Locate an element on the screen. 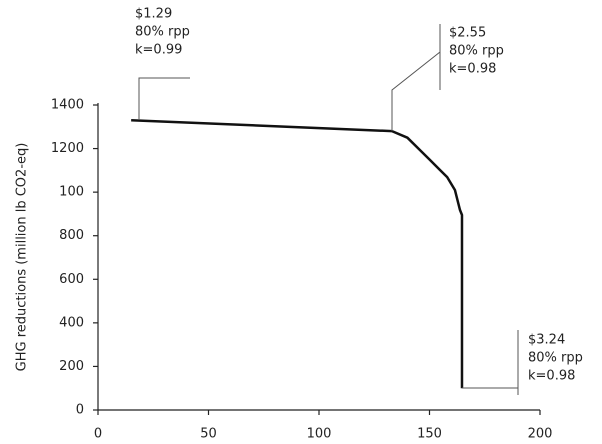 Image resolution: width=602 pixels, height=444 pixels. y-tick-label: 800 is located at coordinates (71, 235).